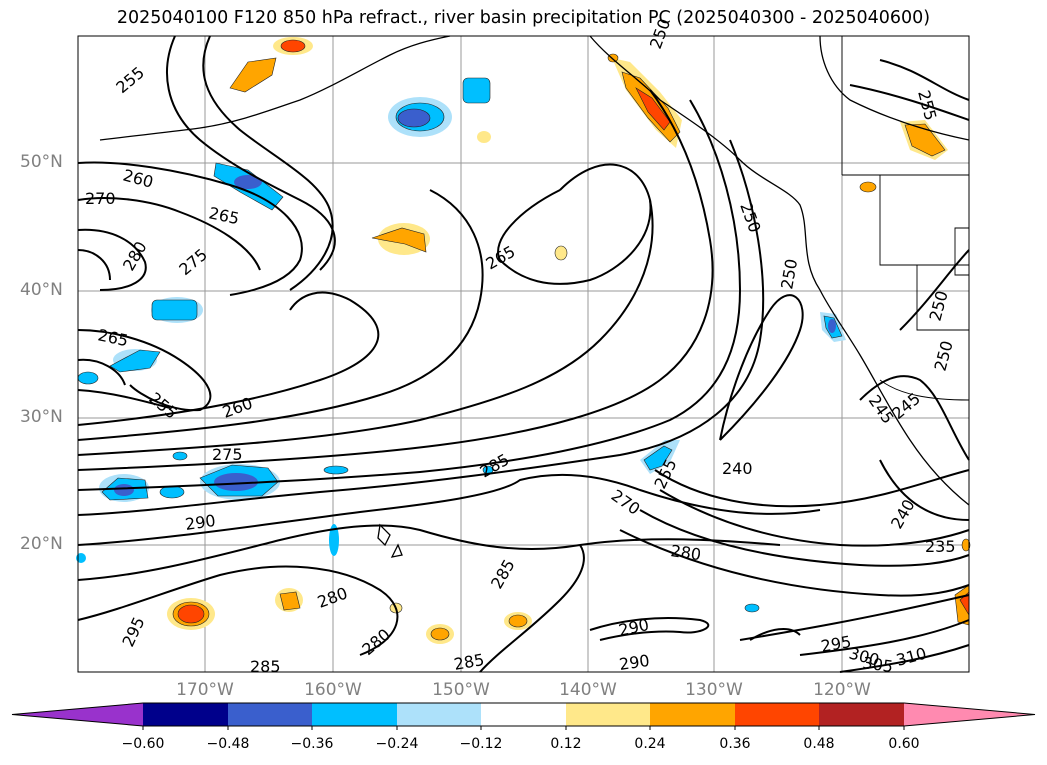 The width and height of the screenshot is (1047, 765). I want to click on lon-label-120w: 120°W, so click(842, 690).